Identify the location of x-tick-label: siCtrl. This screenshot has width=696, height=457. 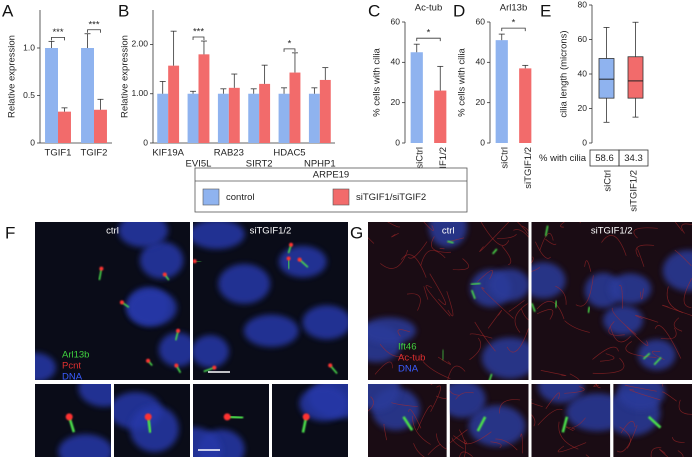
(504, 158).